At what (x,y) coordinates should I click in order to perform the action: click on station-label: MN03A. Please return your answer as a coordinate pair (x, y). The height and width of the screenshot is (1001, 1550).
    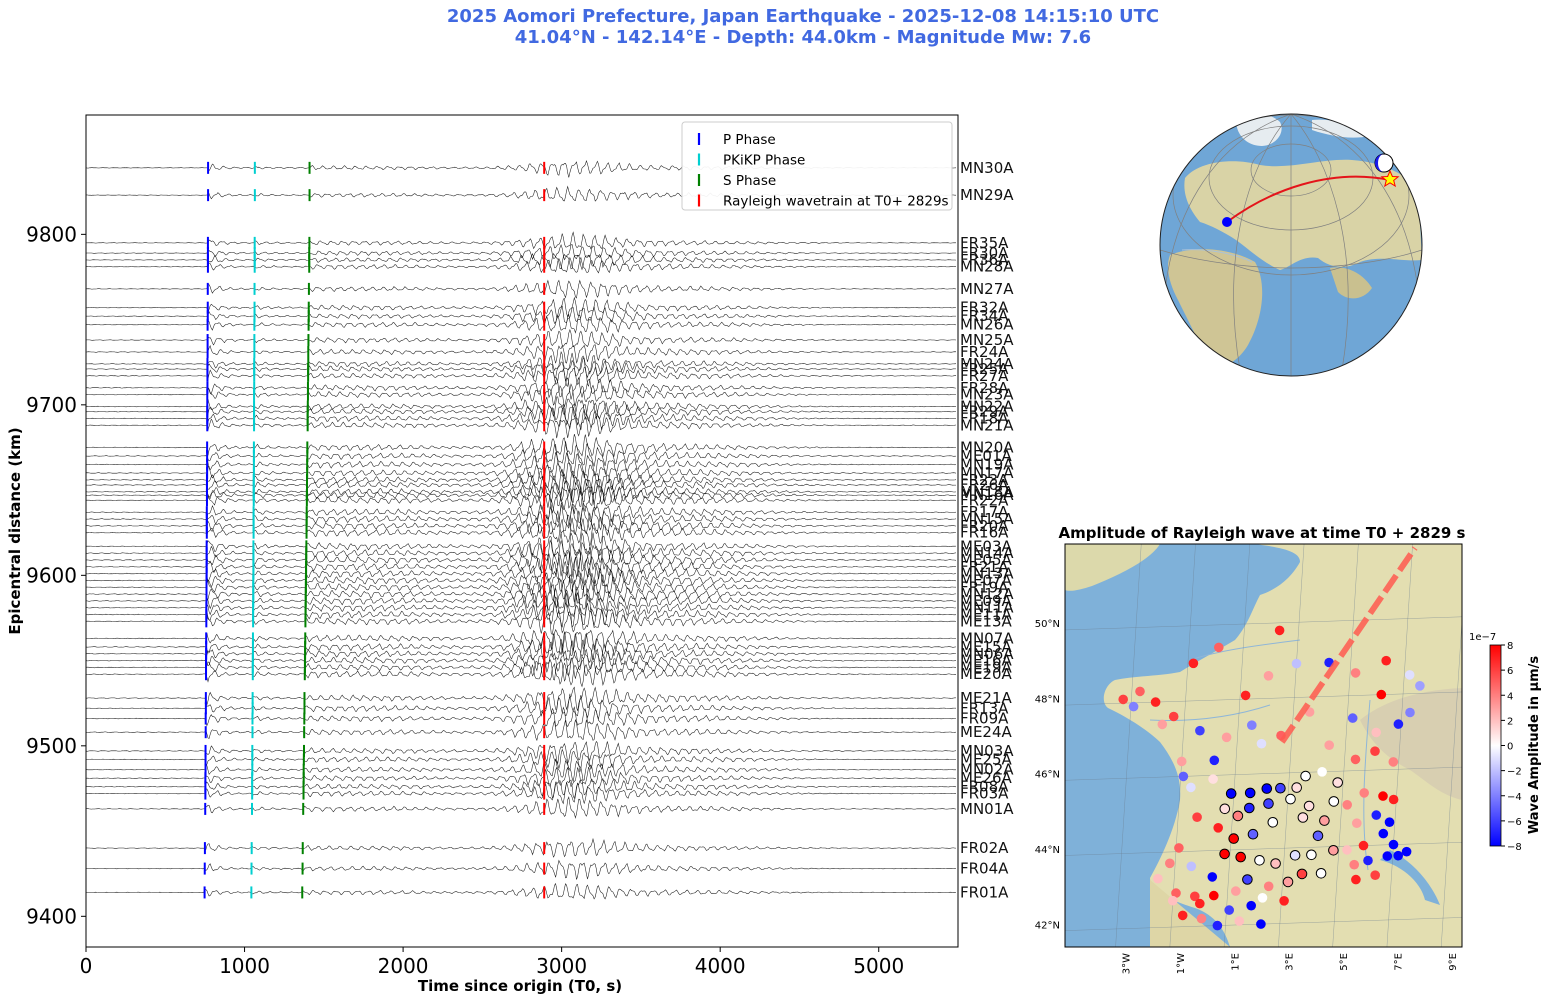
    Looking at the image, I should click on (987, 751).